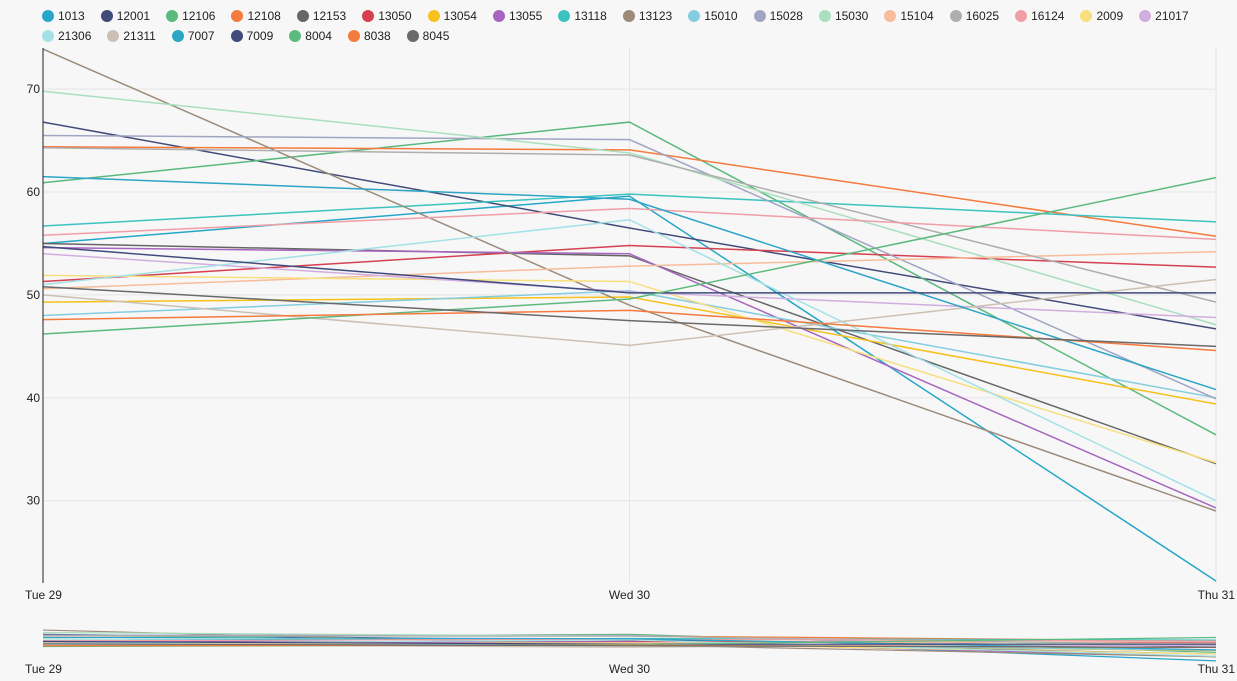  Describe the element at coordinates (629, 595) in the screenshot. I see `x-tick-label: Wed 30` at that location.